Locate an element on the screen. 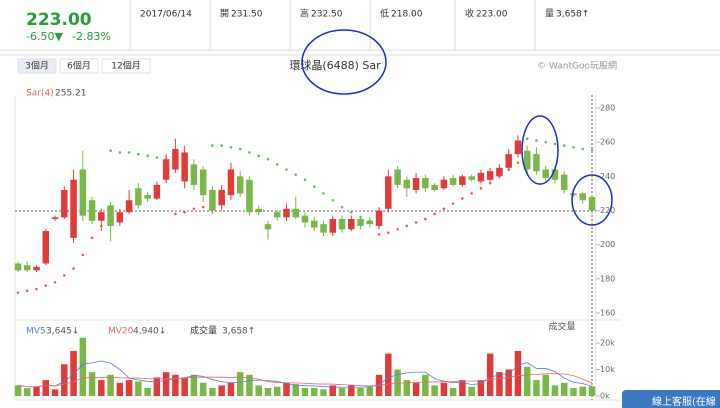  field-value: 218.00 is located at coordinates (407, 15).